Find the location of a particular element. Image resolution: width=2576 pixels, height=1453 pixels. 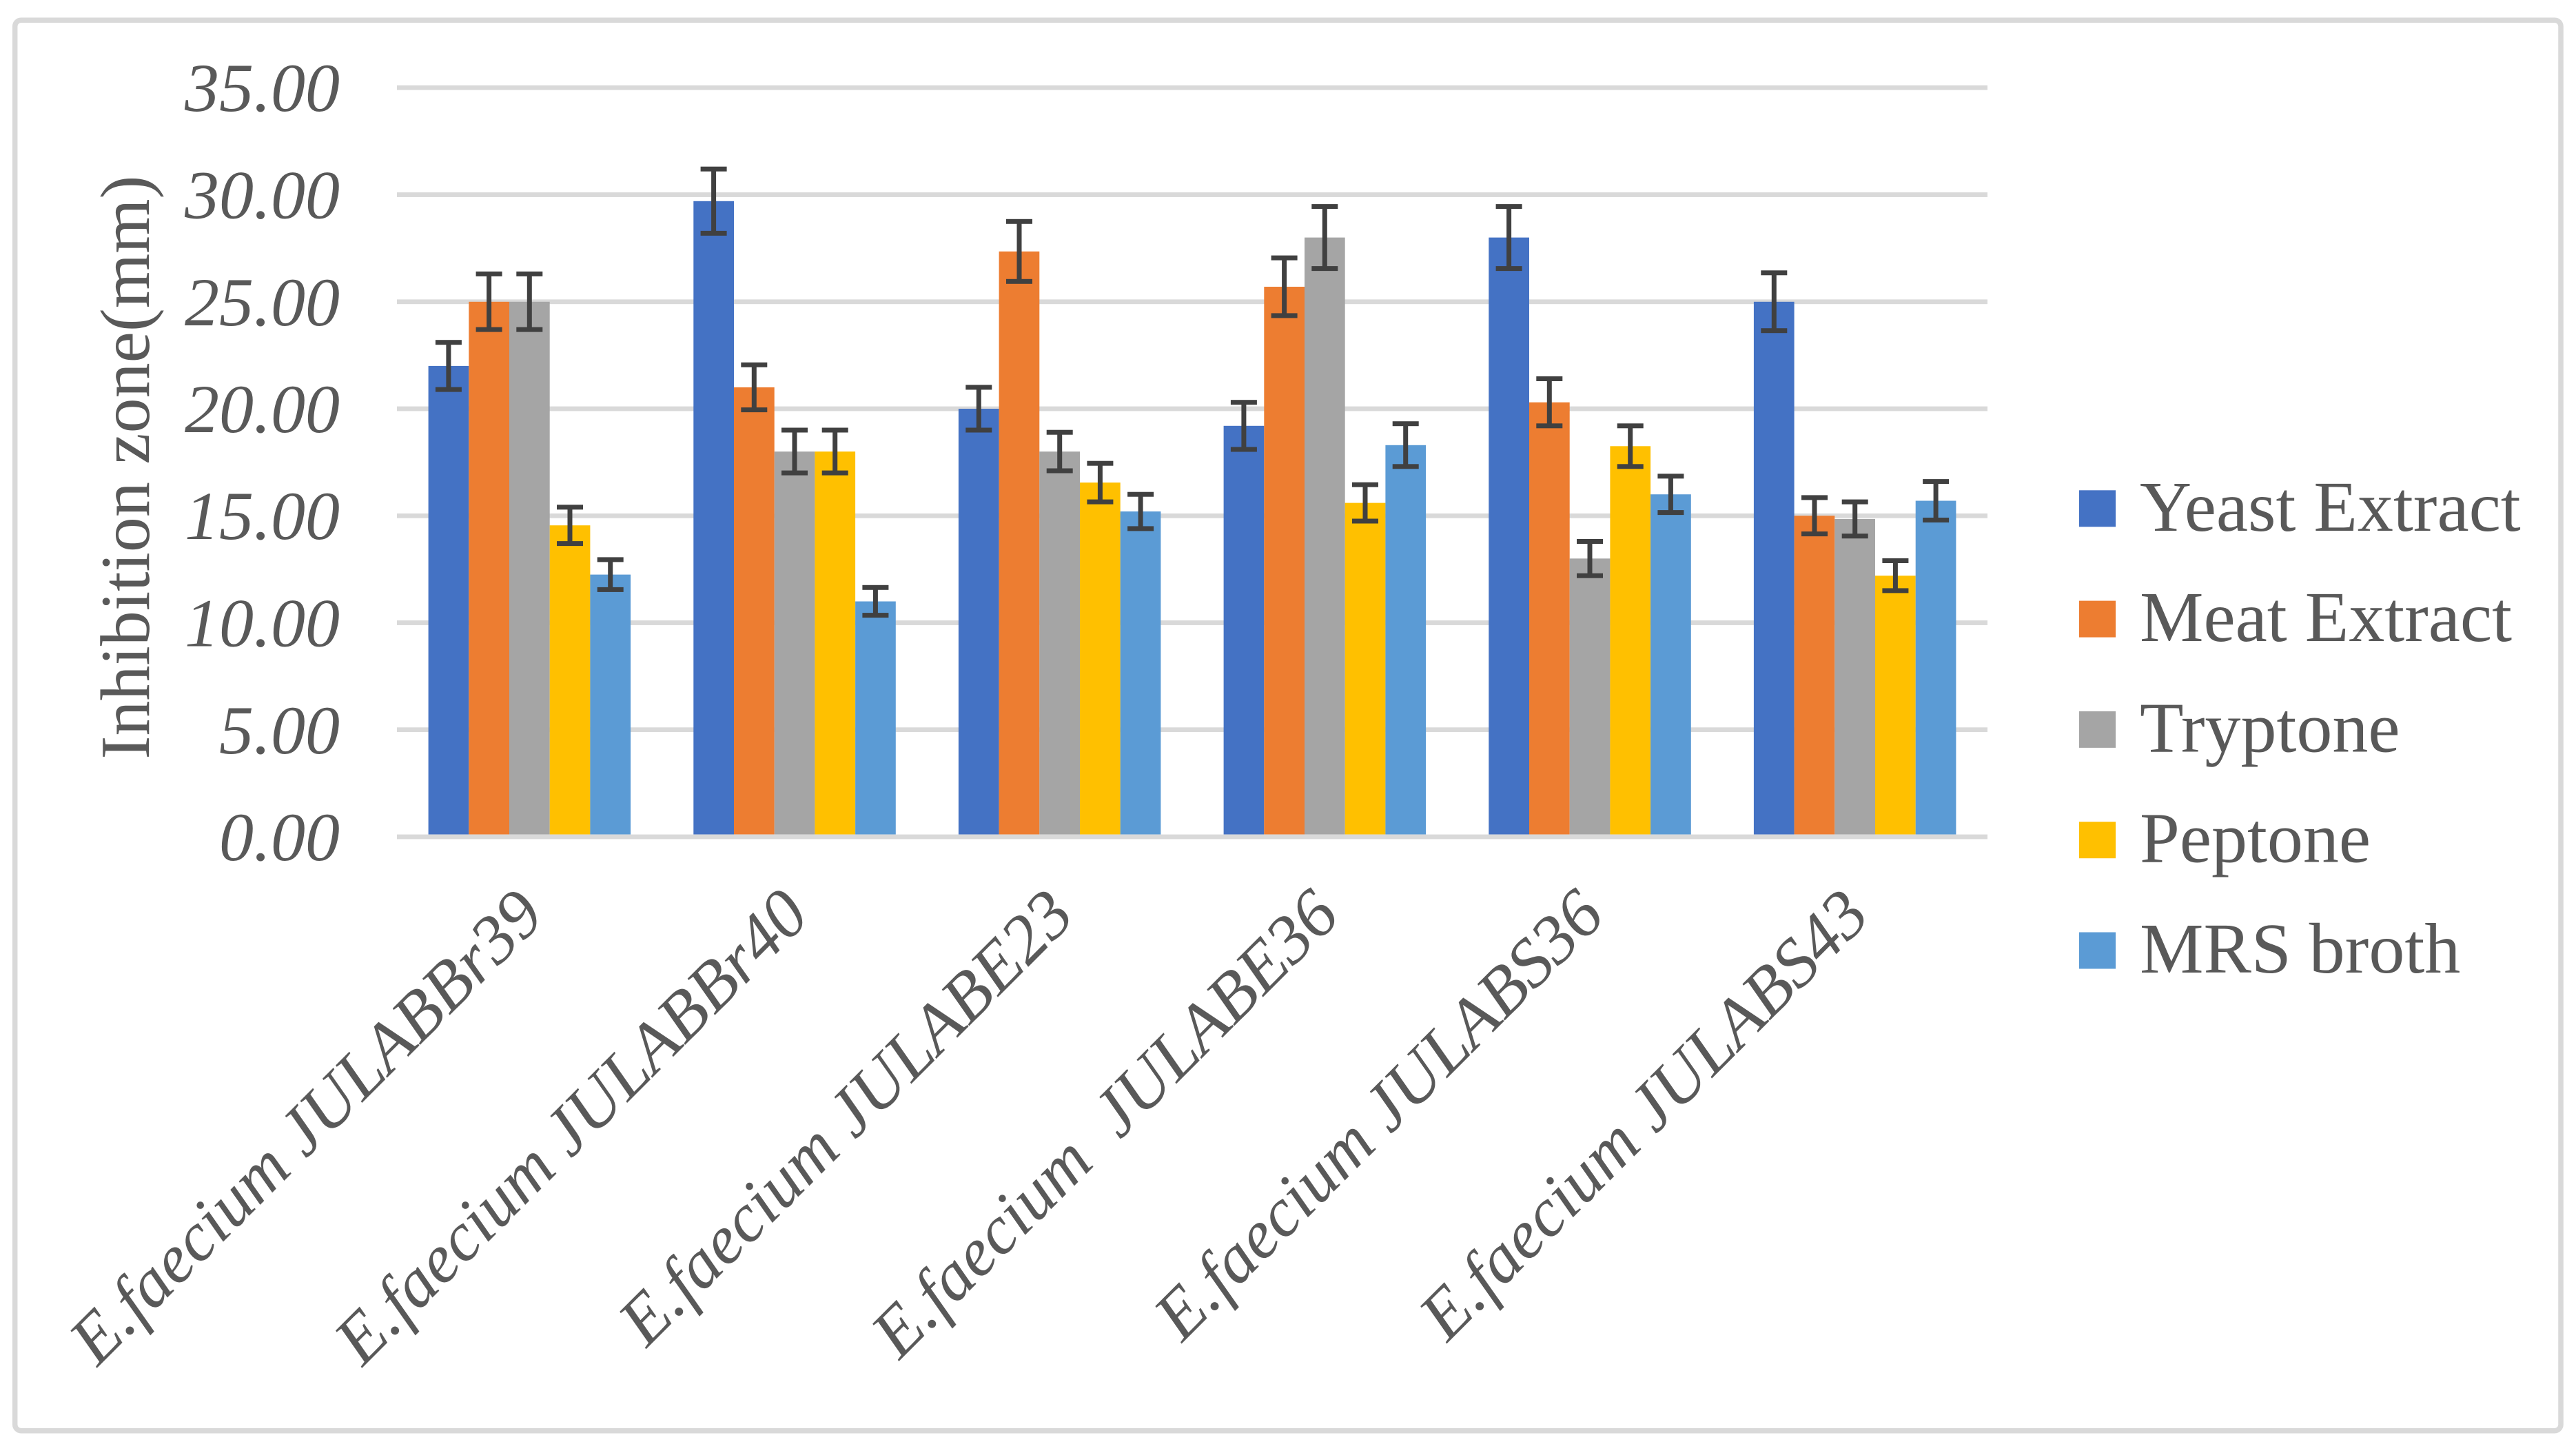

svg-text: 10.00 is located at coordinates (262, 624).